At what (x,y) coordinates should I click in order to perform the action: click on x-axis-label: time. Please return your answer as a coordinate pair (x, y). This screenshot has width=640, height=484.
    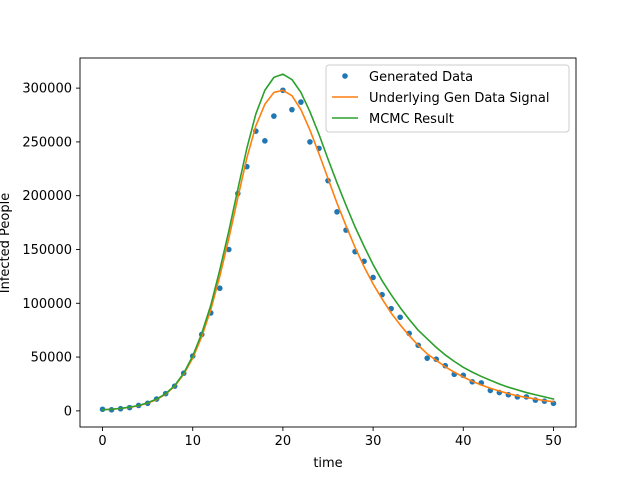
    Looking at the image, I should click on (327, 463).